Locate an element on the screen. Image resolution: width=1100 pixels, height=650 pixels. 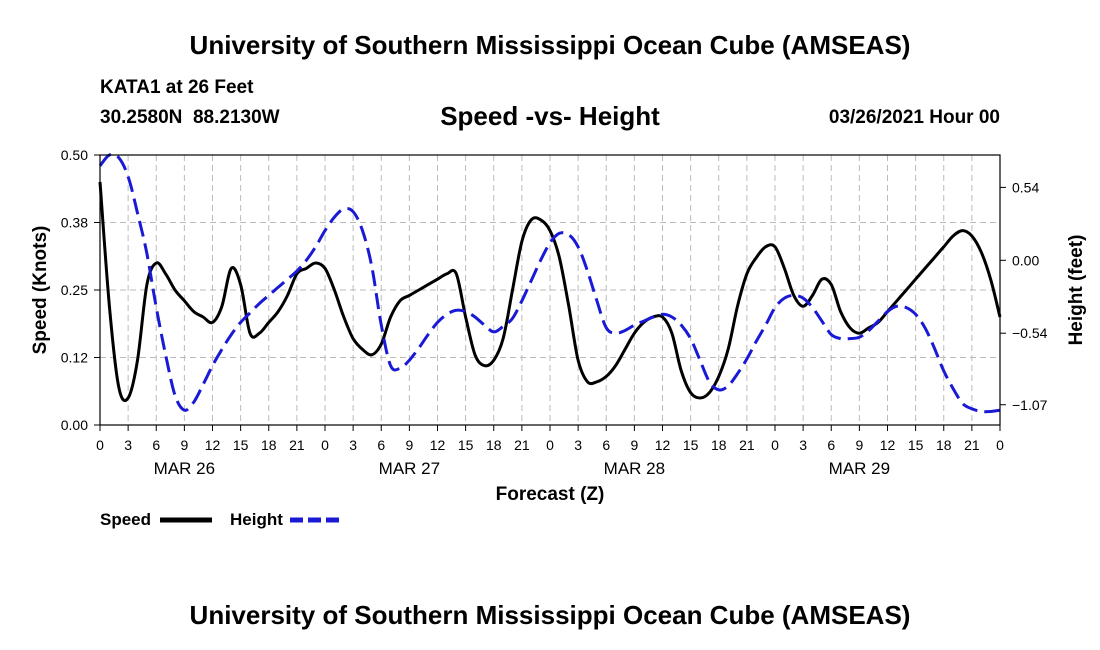
y-tick-label: 0.00 is located at coordinates (74, 425).